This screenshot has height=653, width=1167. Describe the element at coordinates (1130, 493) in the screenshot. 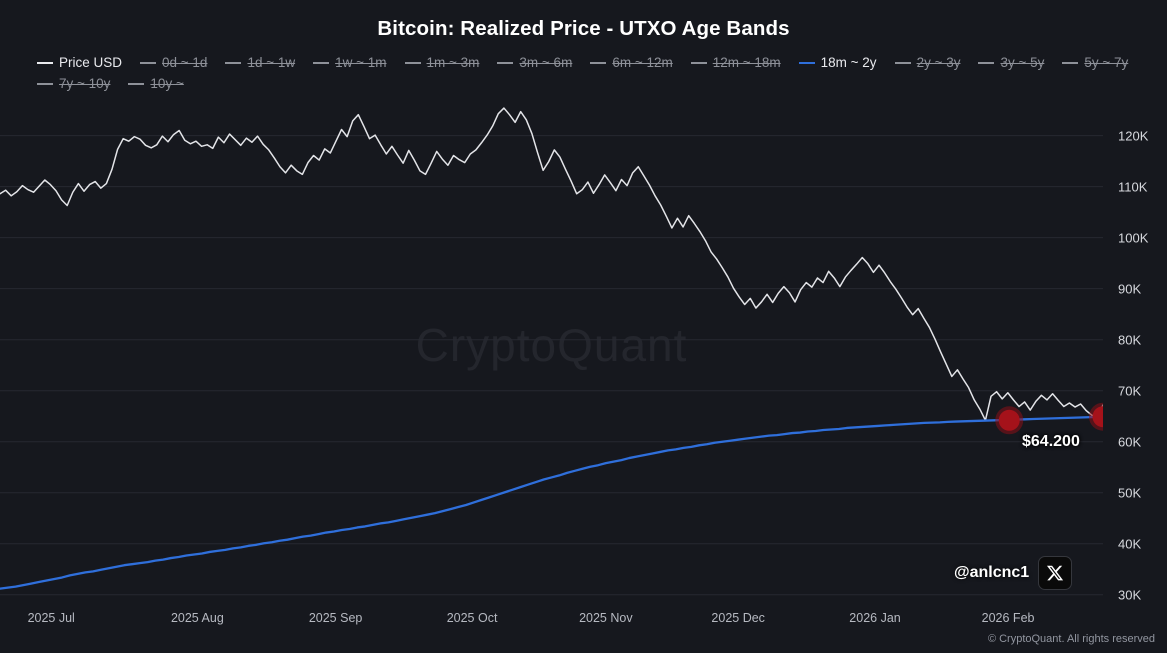

I see `y-axis-tick-label: 50K` at that location.